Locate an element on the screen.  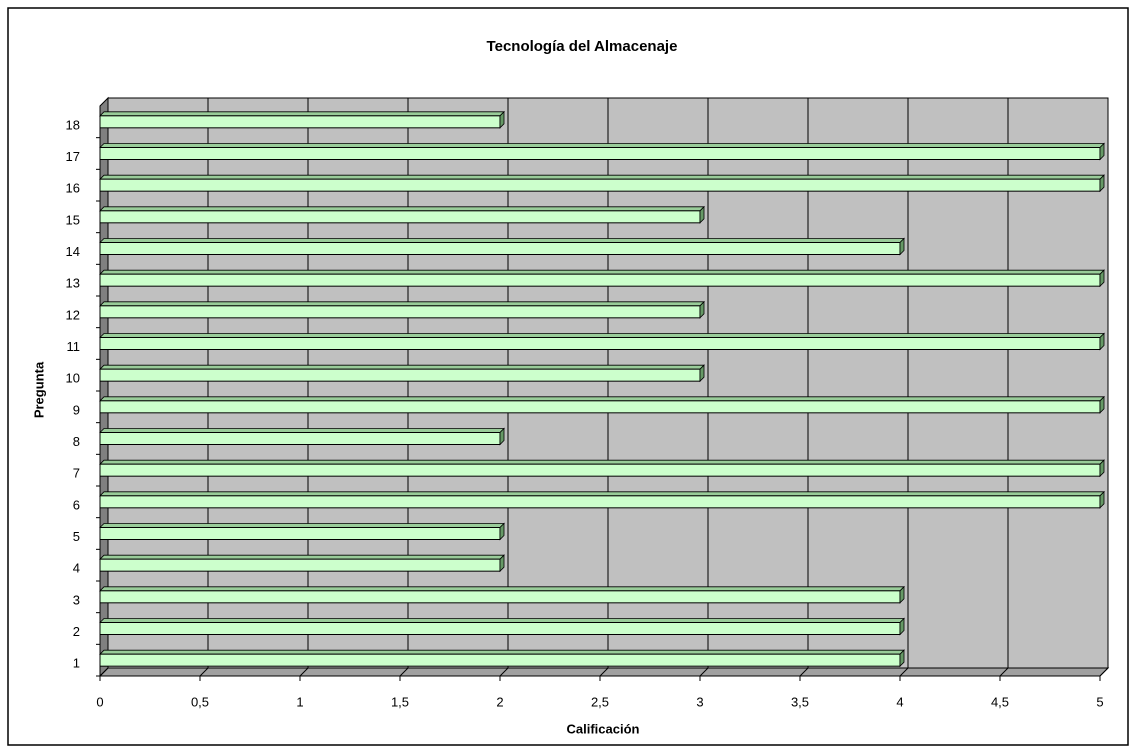
x-tick-label: 2,5 is located at coordinates (600, 701).